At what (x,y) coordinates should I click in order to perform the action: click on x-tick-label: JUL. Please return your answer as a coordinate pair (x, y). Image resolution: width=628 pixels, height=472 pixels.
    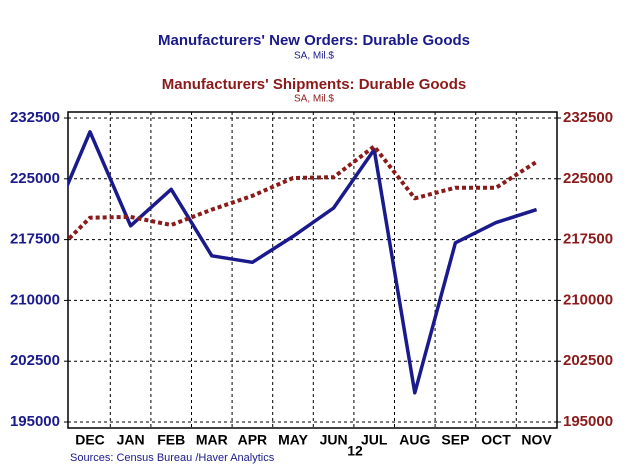
    Looking at the image, I should click on (374, 440).